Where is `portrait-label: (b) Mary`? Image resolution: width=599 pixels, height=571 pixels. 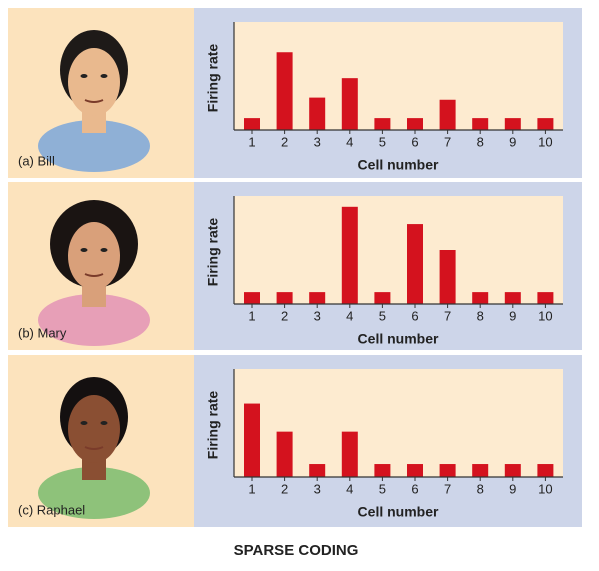
portrait-label: (b) Mary is located at coordinates (42, 332).